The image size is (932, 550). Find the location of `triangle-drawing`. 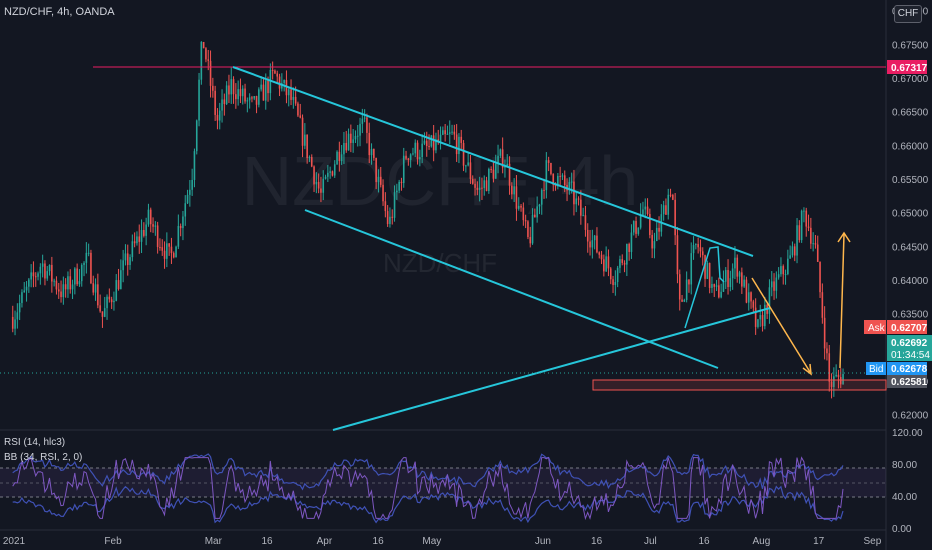

triangle-drawing is located at coordinates (704, 287).